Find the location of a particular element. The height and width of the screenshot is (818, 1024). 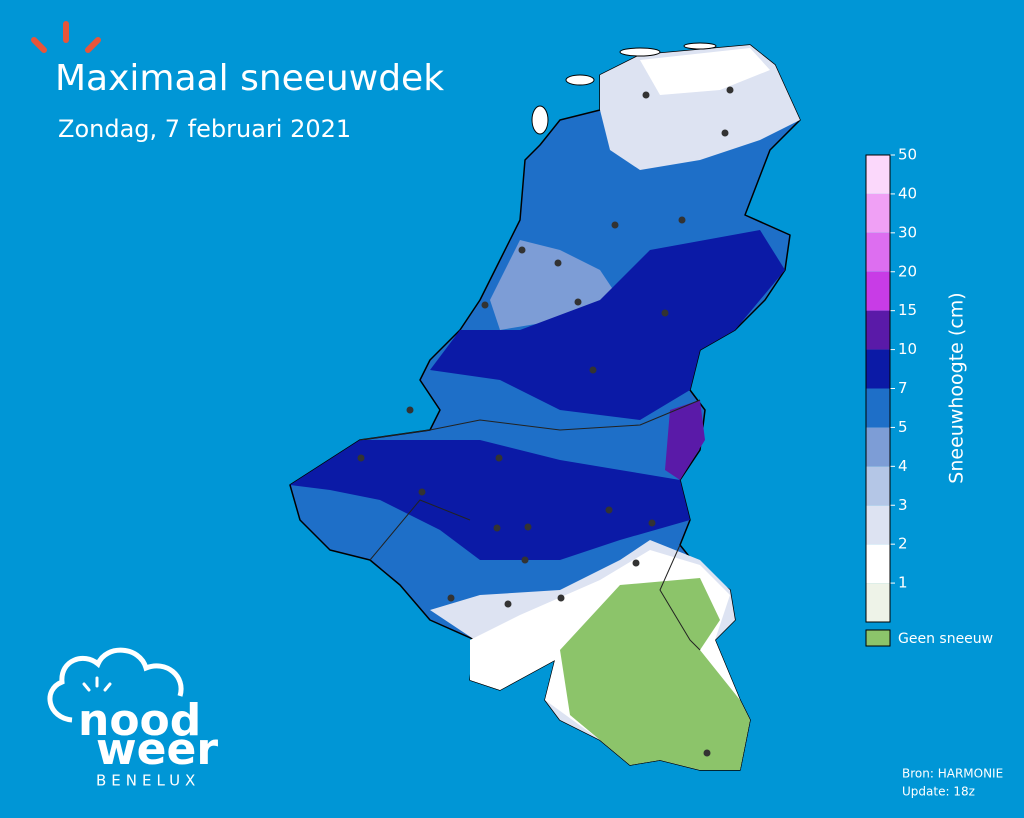

logo-tagline: BENELUX is located at coordinates (148, 781).